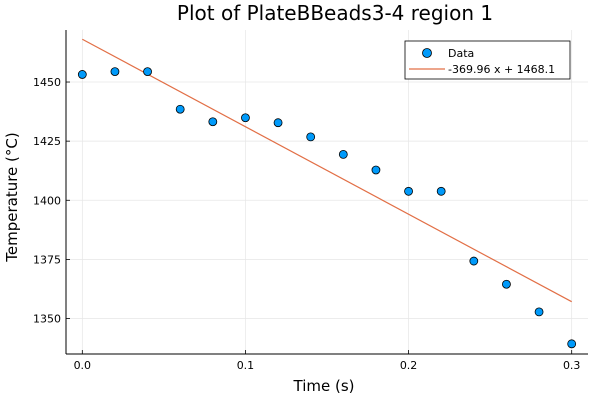 The image size is (600, 400). I want to click on y-tick-label-4: 1450, so click(47, 82).